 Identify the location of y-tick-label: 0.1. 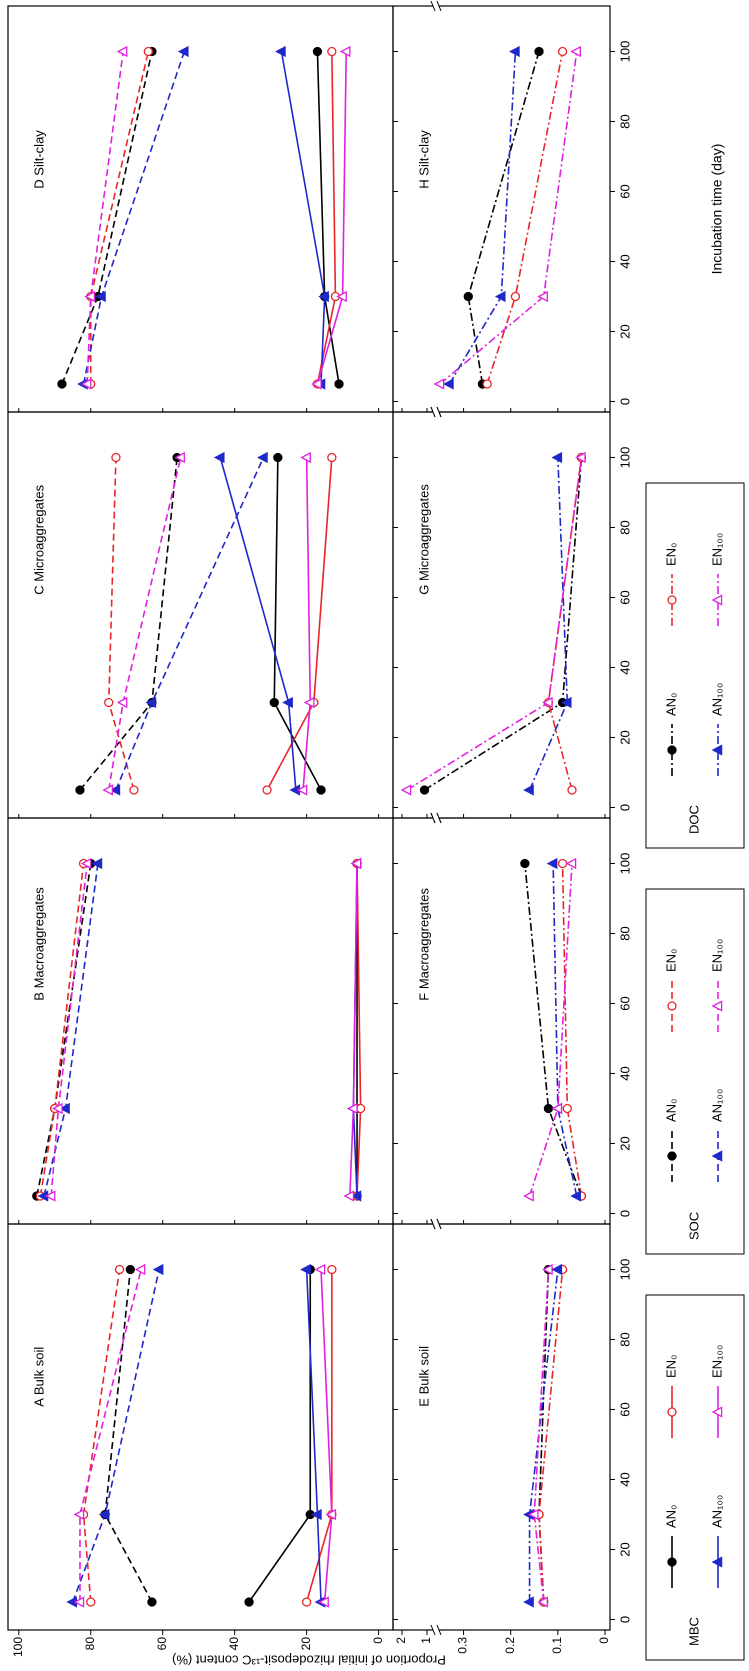
(557, 1645).